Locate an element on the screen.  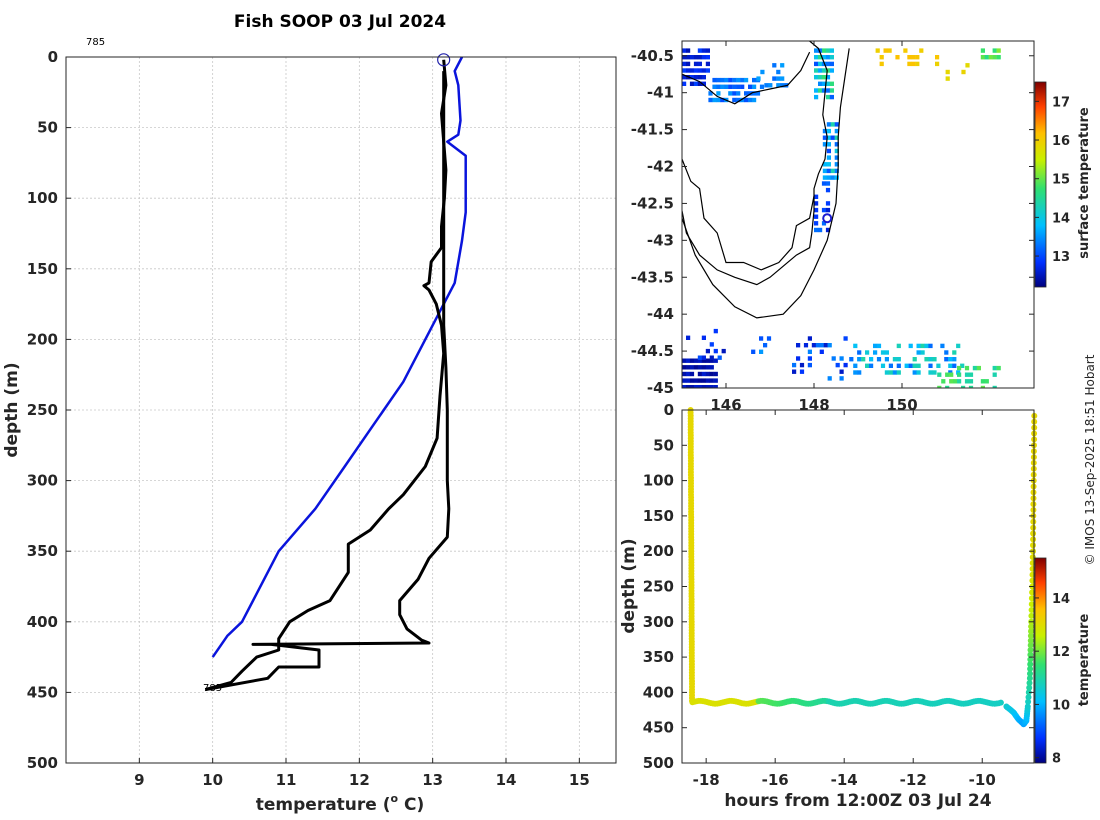
profile-y-tick-label: 350 is located at coordinates (42, 551).